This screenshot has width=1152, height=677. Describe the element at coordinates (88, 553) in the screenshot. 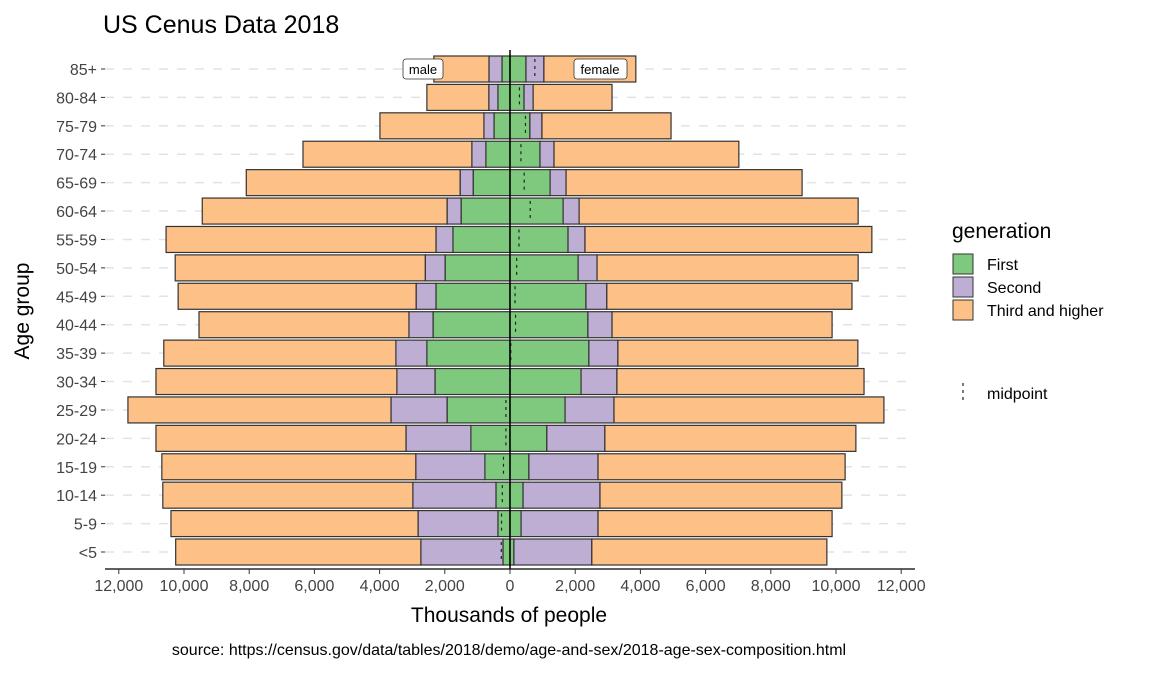

I see `y-tick-label: <5` at that location.